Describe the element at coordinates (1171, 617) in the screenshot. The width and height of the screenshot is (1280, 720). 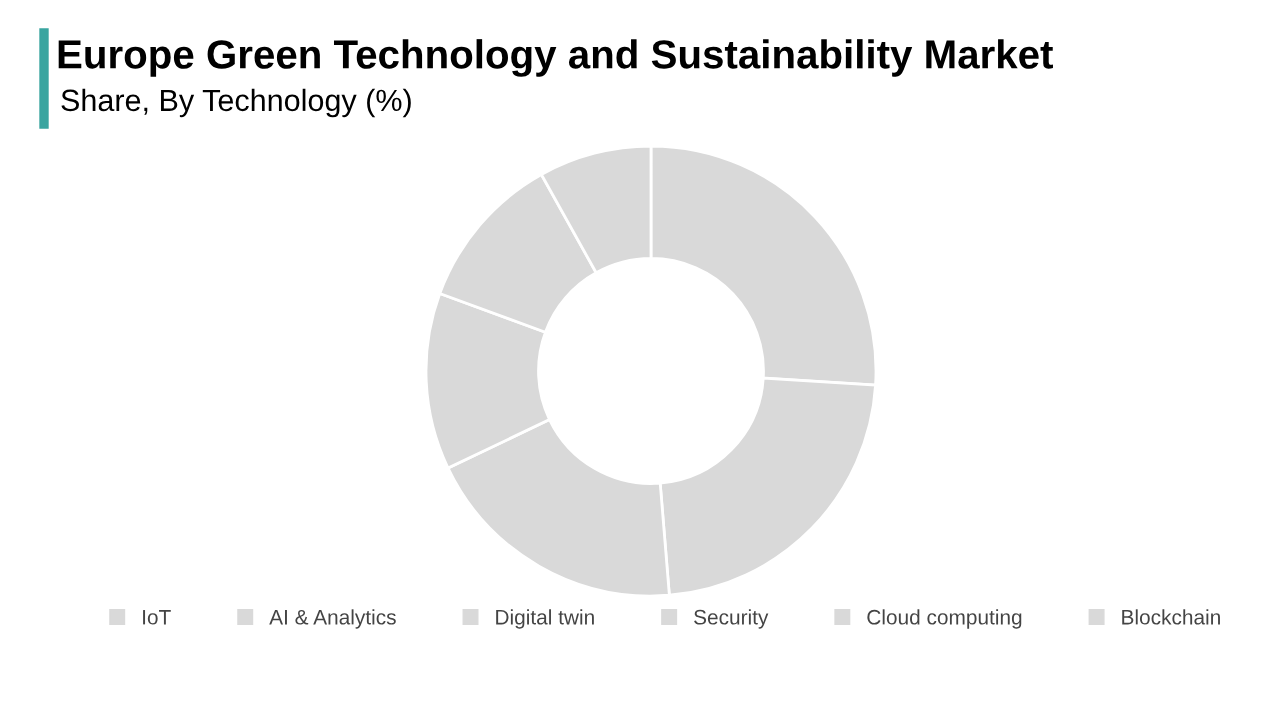
I see `legend-label: Blockchain` at that location.